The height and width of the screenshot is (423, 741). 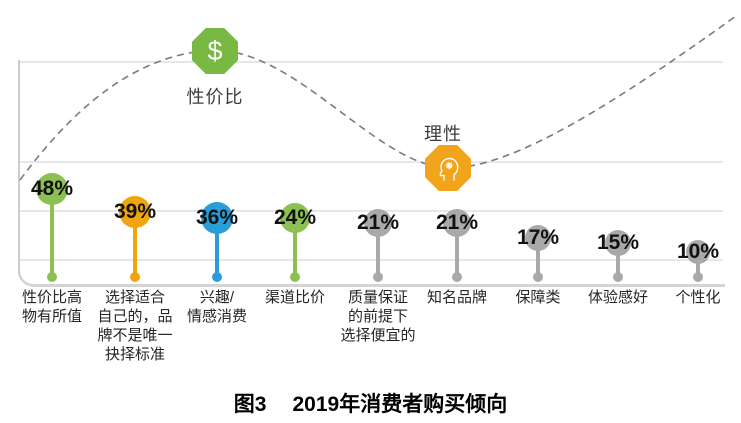 What do you see at coordinates (698, 297) in the screenshot?
I see `category-label: 个性化` at bounding box center [698, 297].